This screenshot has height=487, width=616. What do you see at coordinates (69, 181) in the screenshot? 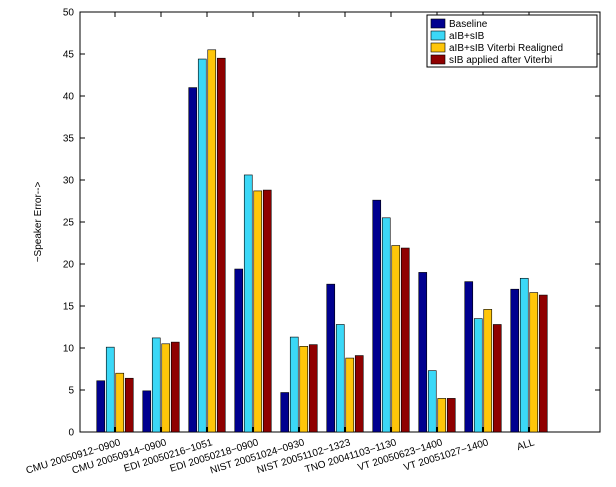
I see `y-tick-label: 30` at bounding box center [69, 181].